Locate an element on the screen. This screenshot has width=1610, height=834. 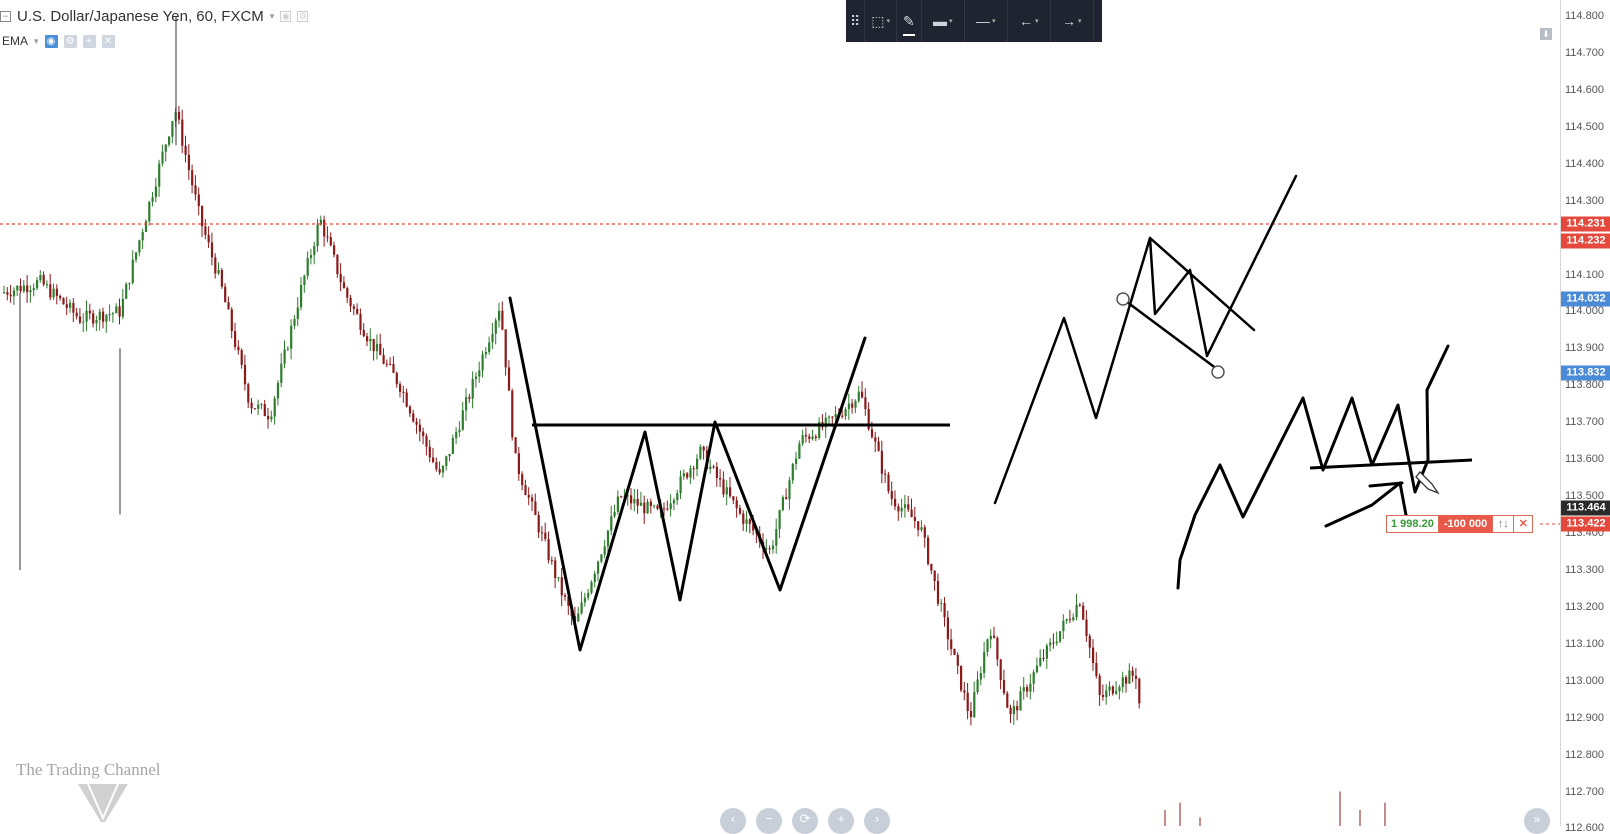
line-style-icon: — ▾ is located at coordinates (986, 21).